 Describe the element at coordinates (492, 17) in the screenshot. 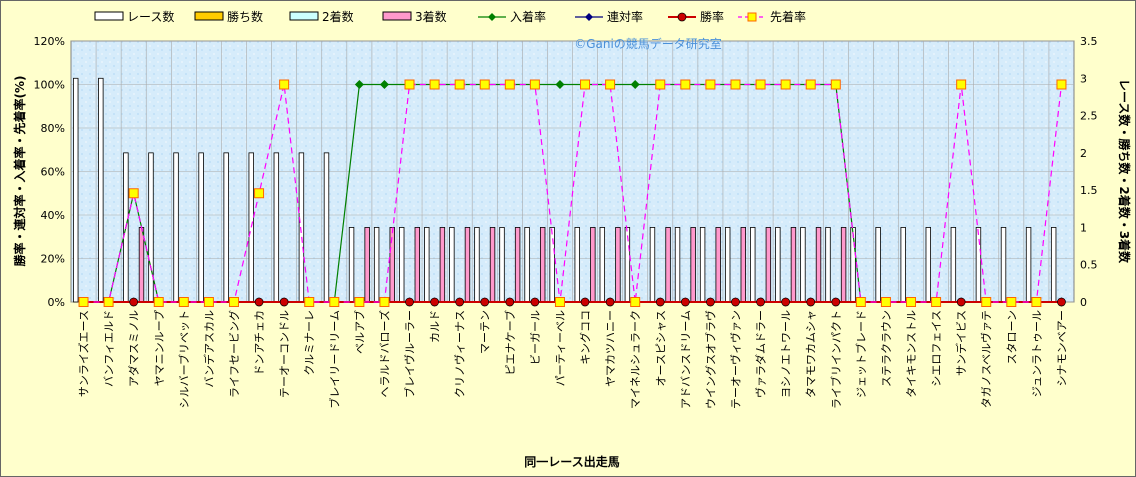

I see `legend-marker` at that location.